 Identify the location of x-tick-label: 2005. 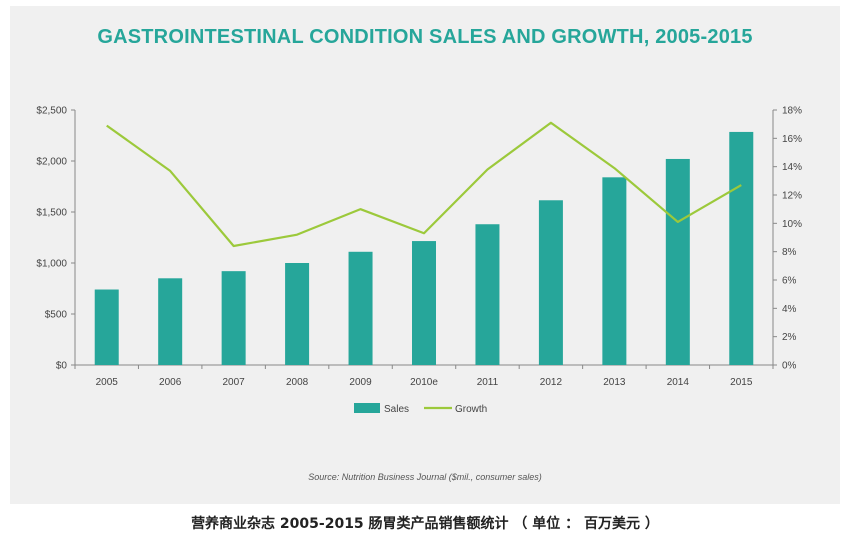
(107, 382).